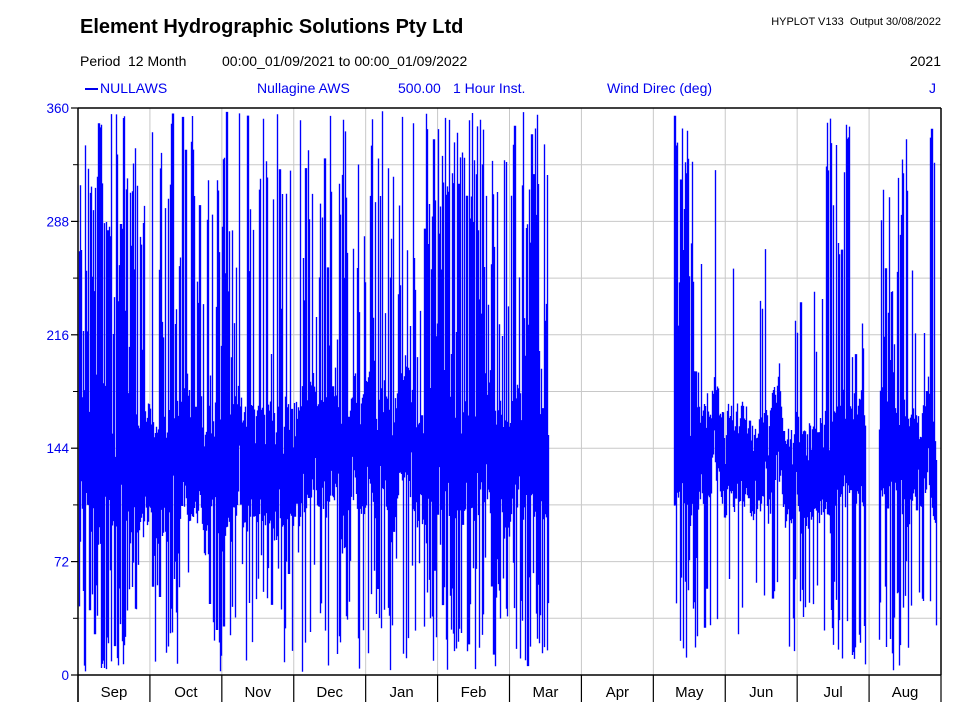 This screenshot has height=726, width=968. Describe the element at coordinates (57, 448) in the screenshot. I see `y-axis-label: 144` at that location.